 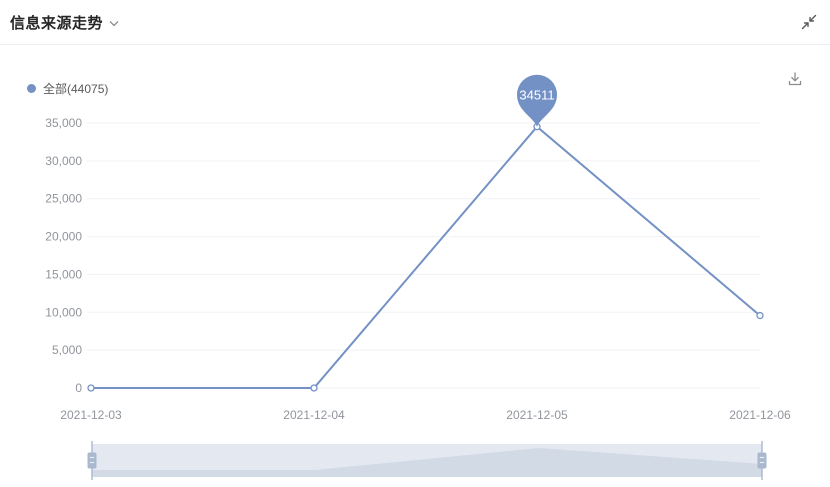 What do you see at coordinates (78, 388) in the screenshot?
I see `y-axis-label: 0` at bounding box center [78, 388].